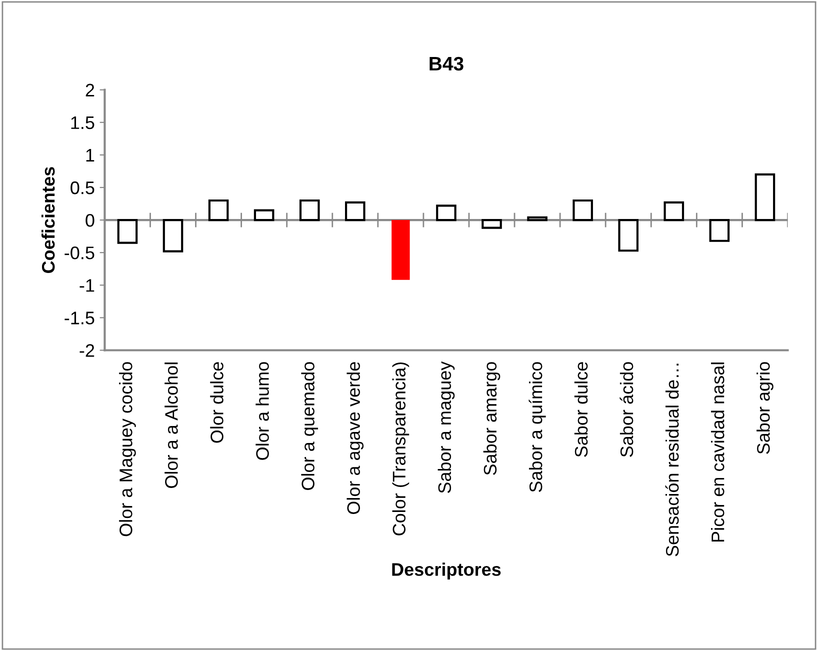  What do you see at coordinates (171, 425) in the screenshot?
I see `x-tick-label: Olor a a Alcohol` at bounding box center [171, 425].